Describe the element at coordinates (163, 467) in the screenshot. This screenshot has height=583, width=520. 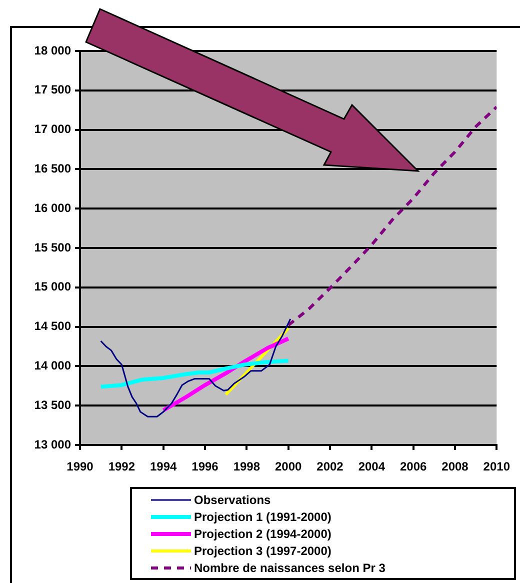
I see `x-tick-label: 1994` at that location.